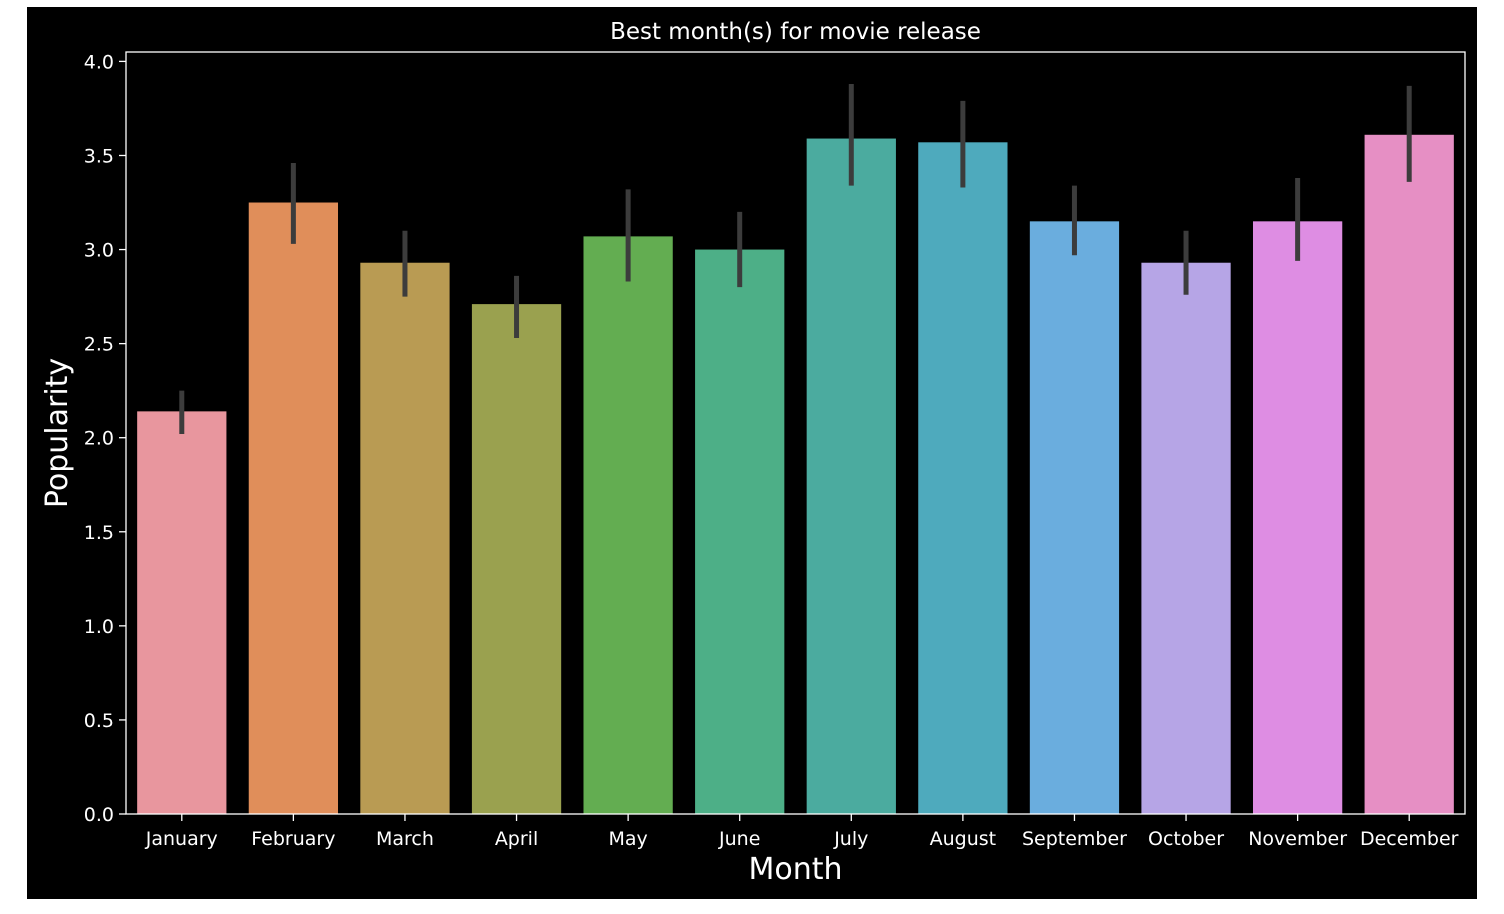  I want to click on bar-december, so click(1409, 474).